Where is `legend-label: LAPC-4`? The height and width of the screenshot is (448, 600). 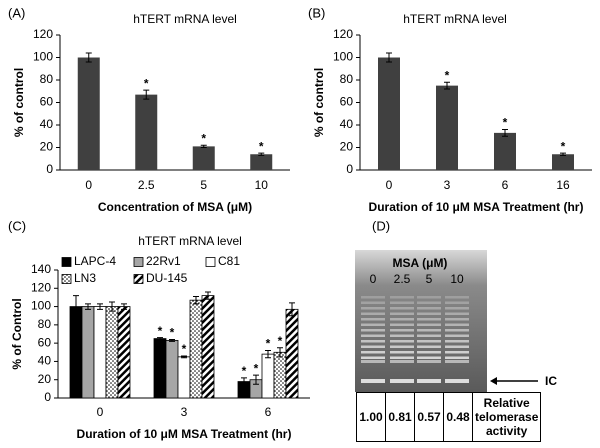
legend-label: LAPC-4 is located at coordinates (95, 261).